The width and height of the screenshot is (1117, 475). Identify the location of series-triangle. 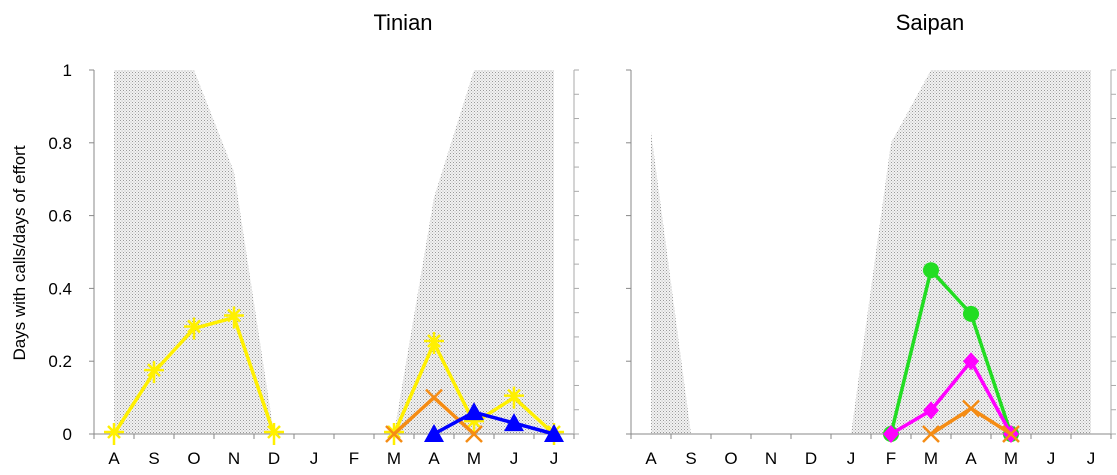
(494, 422).